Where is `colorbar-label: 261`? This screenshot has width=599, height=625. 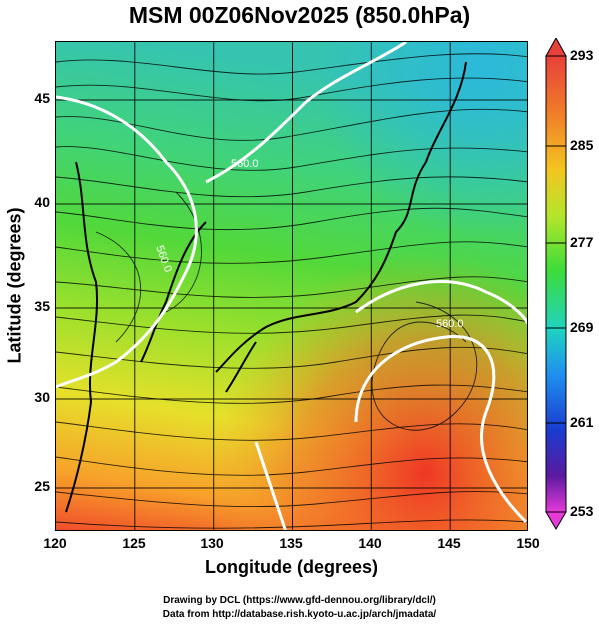
colorbar-label: 261 is located at coordinates (582, 422).